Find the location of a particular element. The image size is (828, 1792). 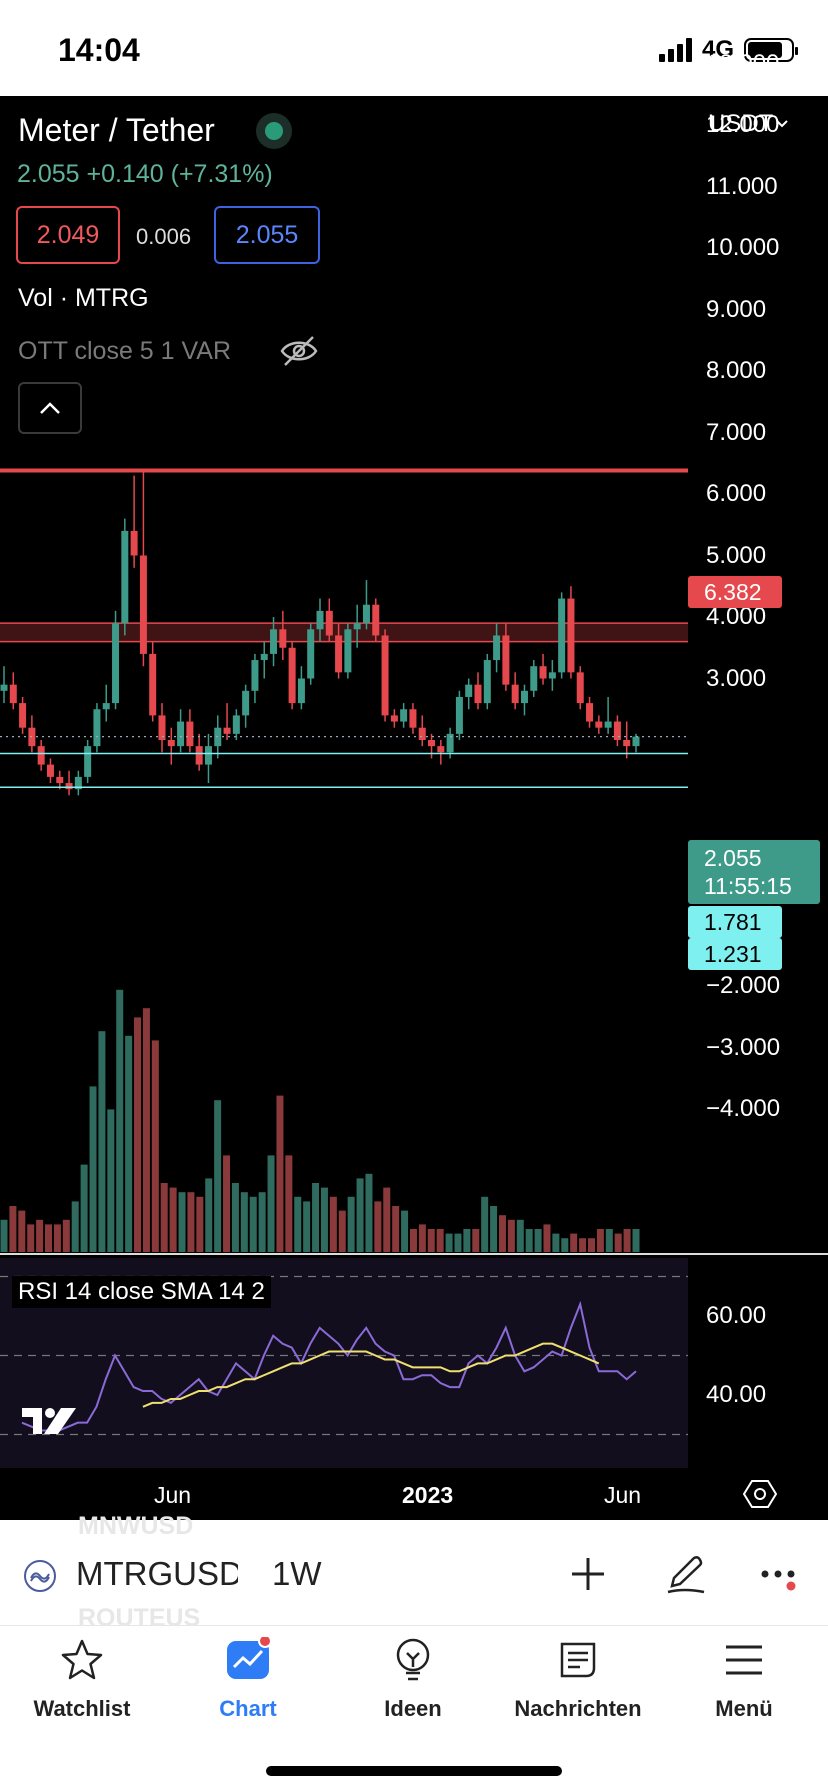

tab-label: Menü is located at coordinates (744, 1708).